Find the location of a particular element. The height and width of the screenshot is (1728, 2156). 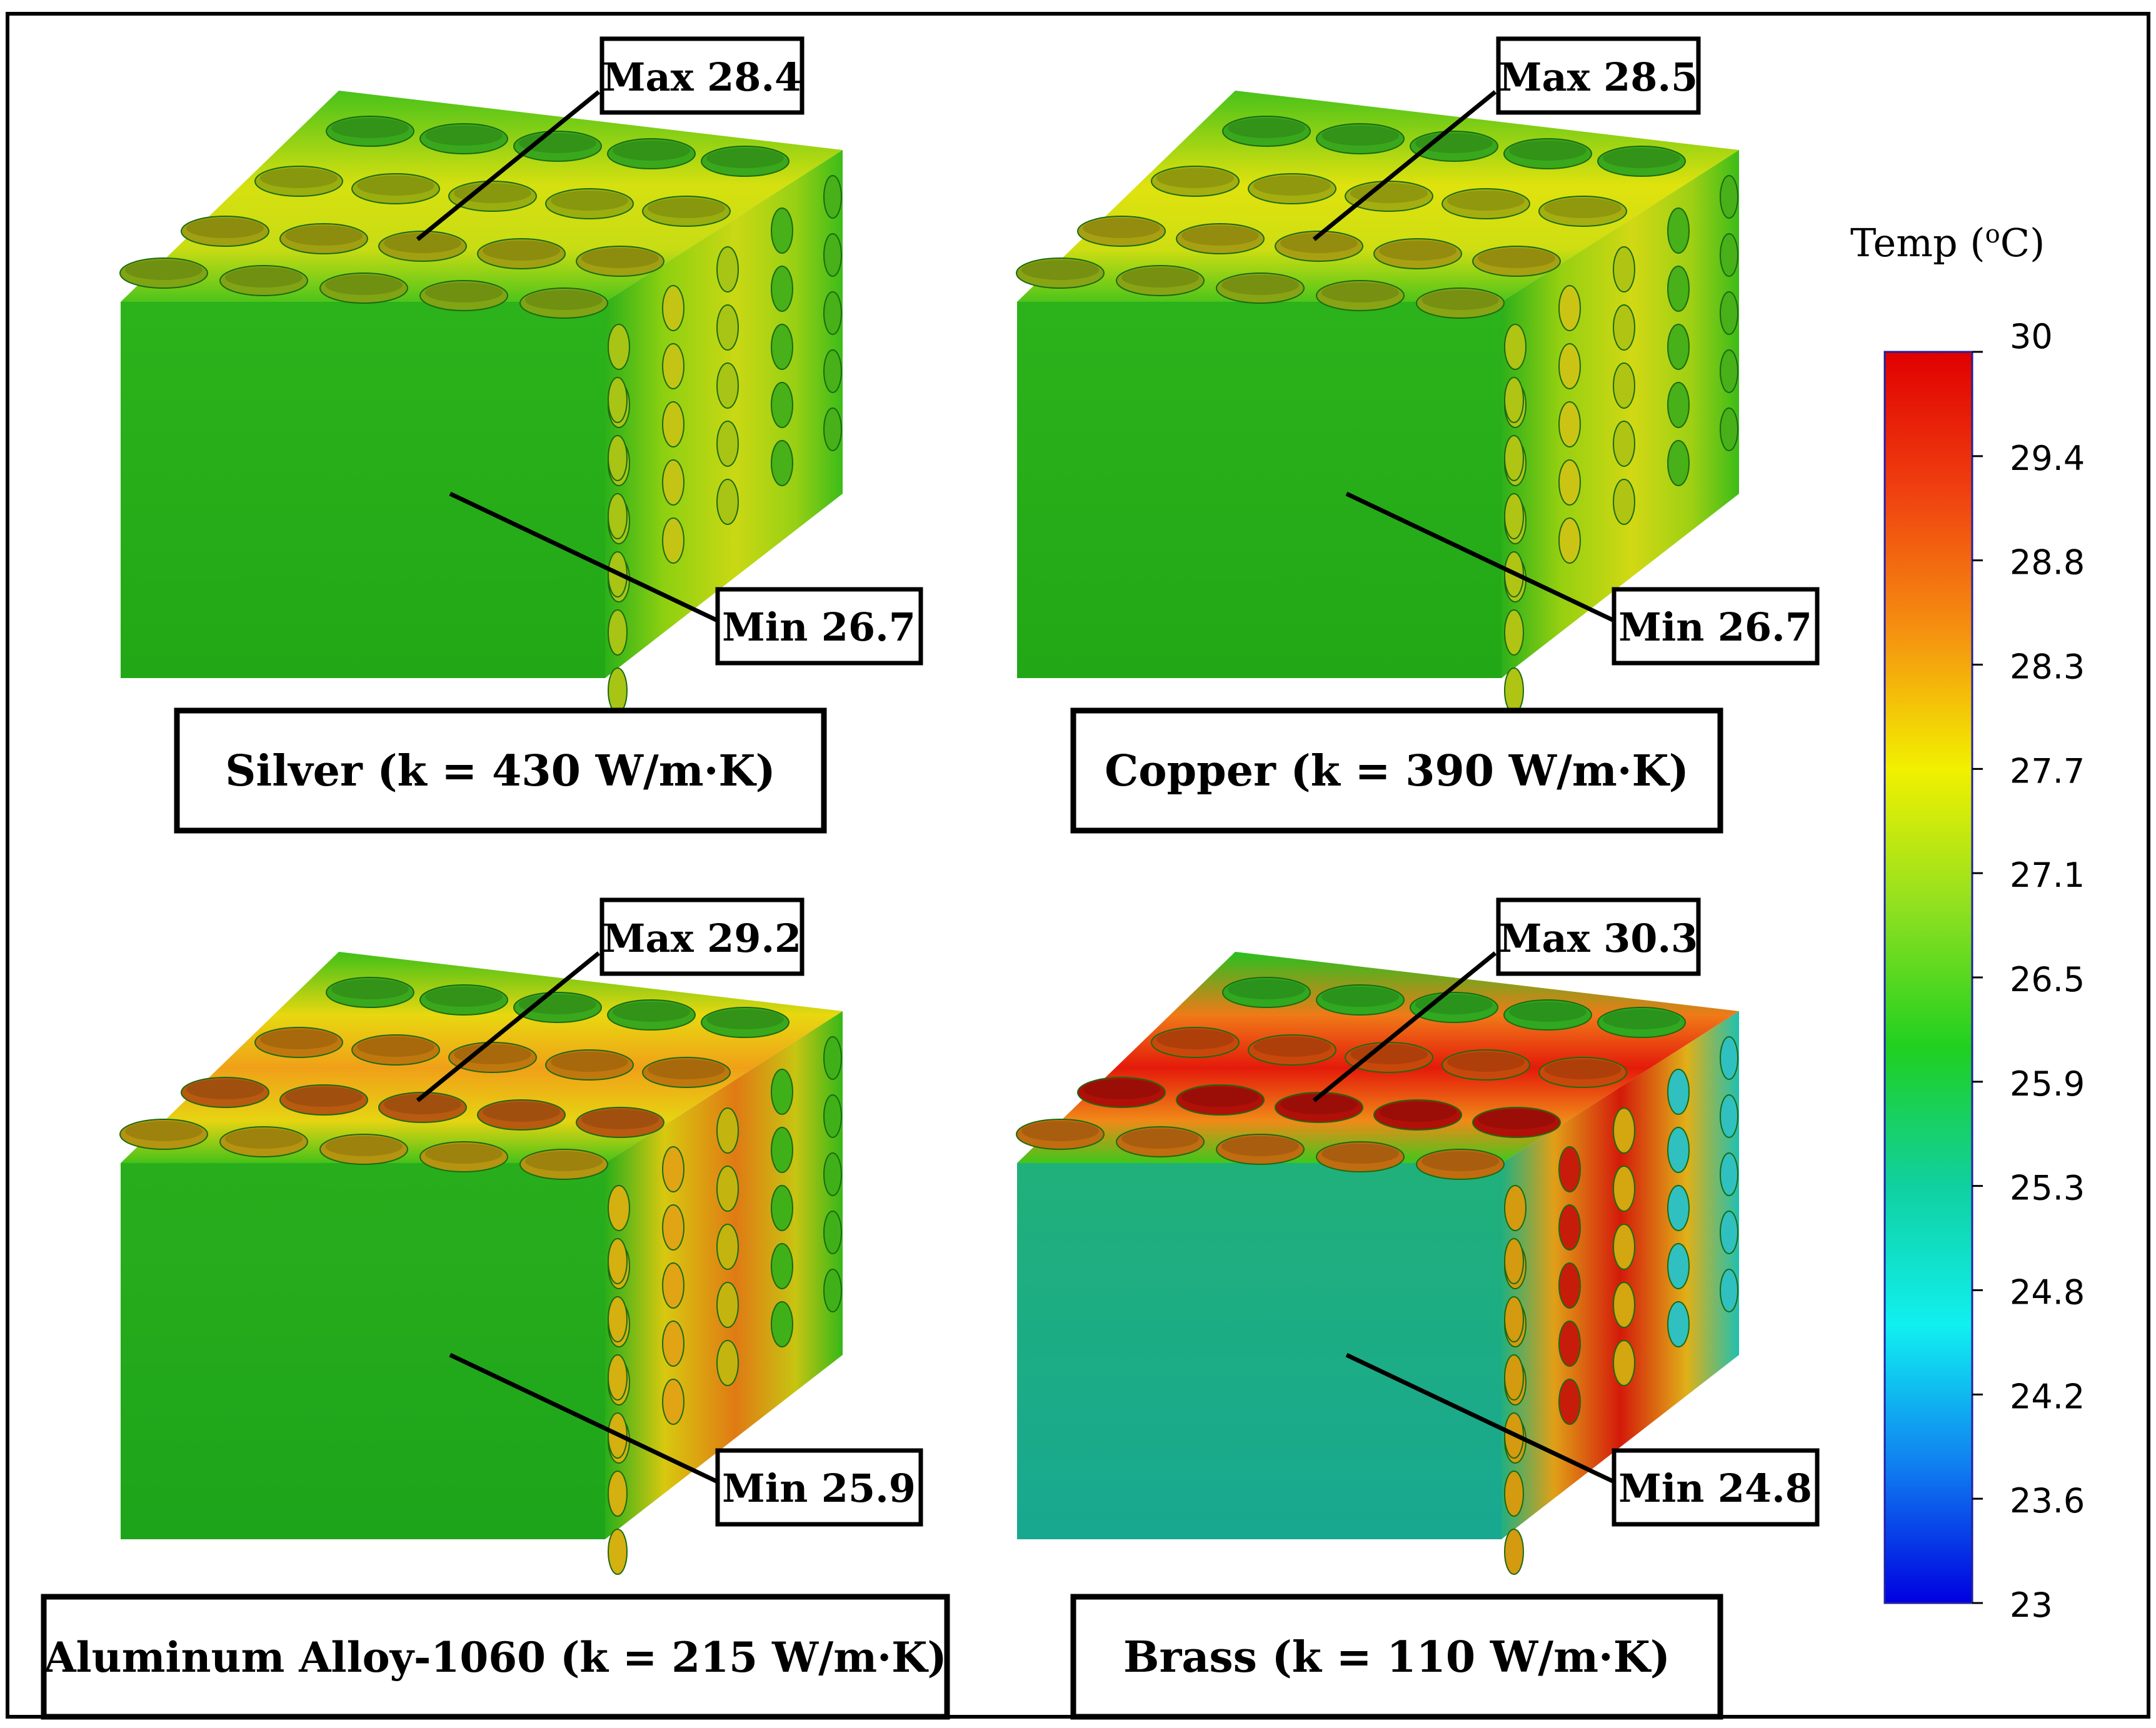

material-label: Brass (k = 110 W/m·K) is located at coordinates (1396, 1657).